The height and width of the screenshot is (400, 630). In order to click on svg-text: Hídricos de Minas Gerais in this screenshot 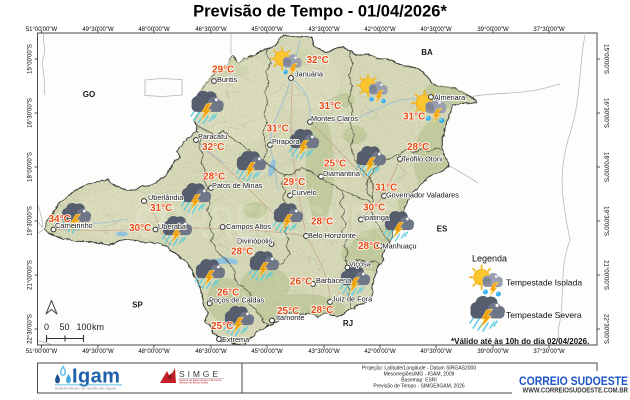, I will do `click(194, 383)`.